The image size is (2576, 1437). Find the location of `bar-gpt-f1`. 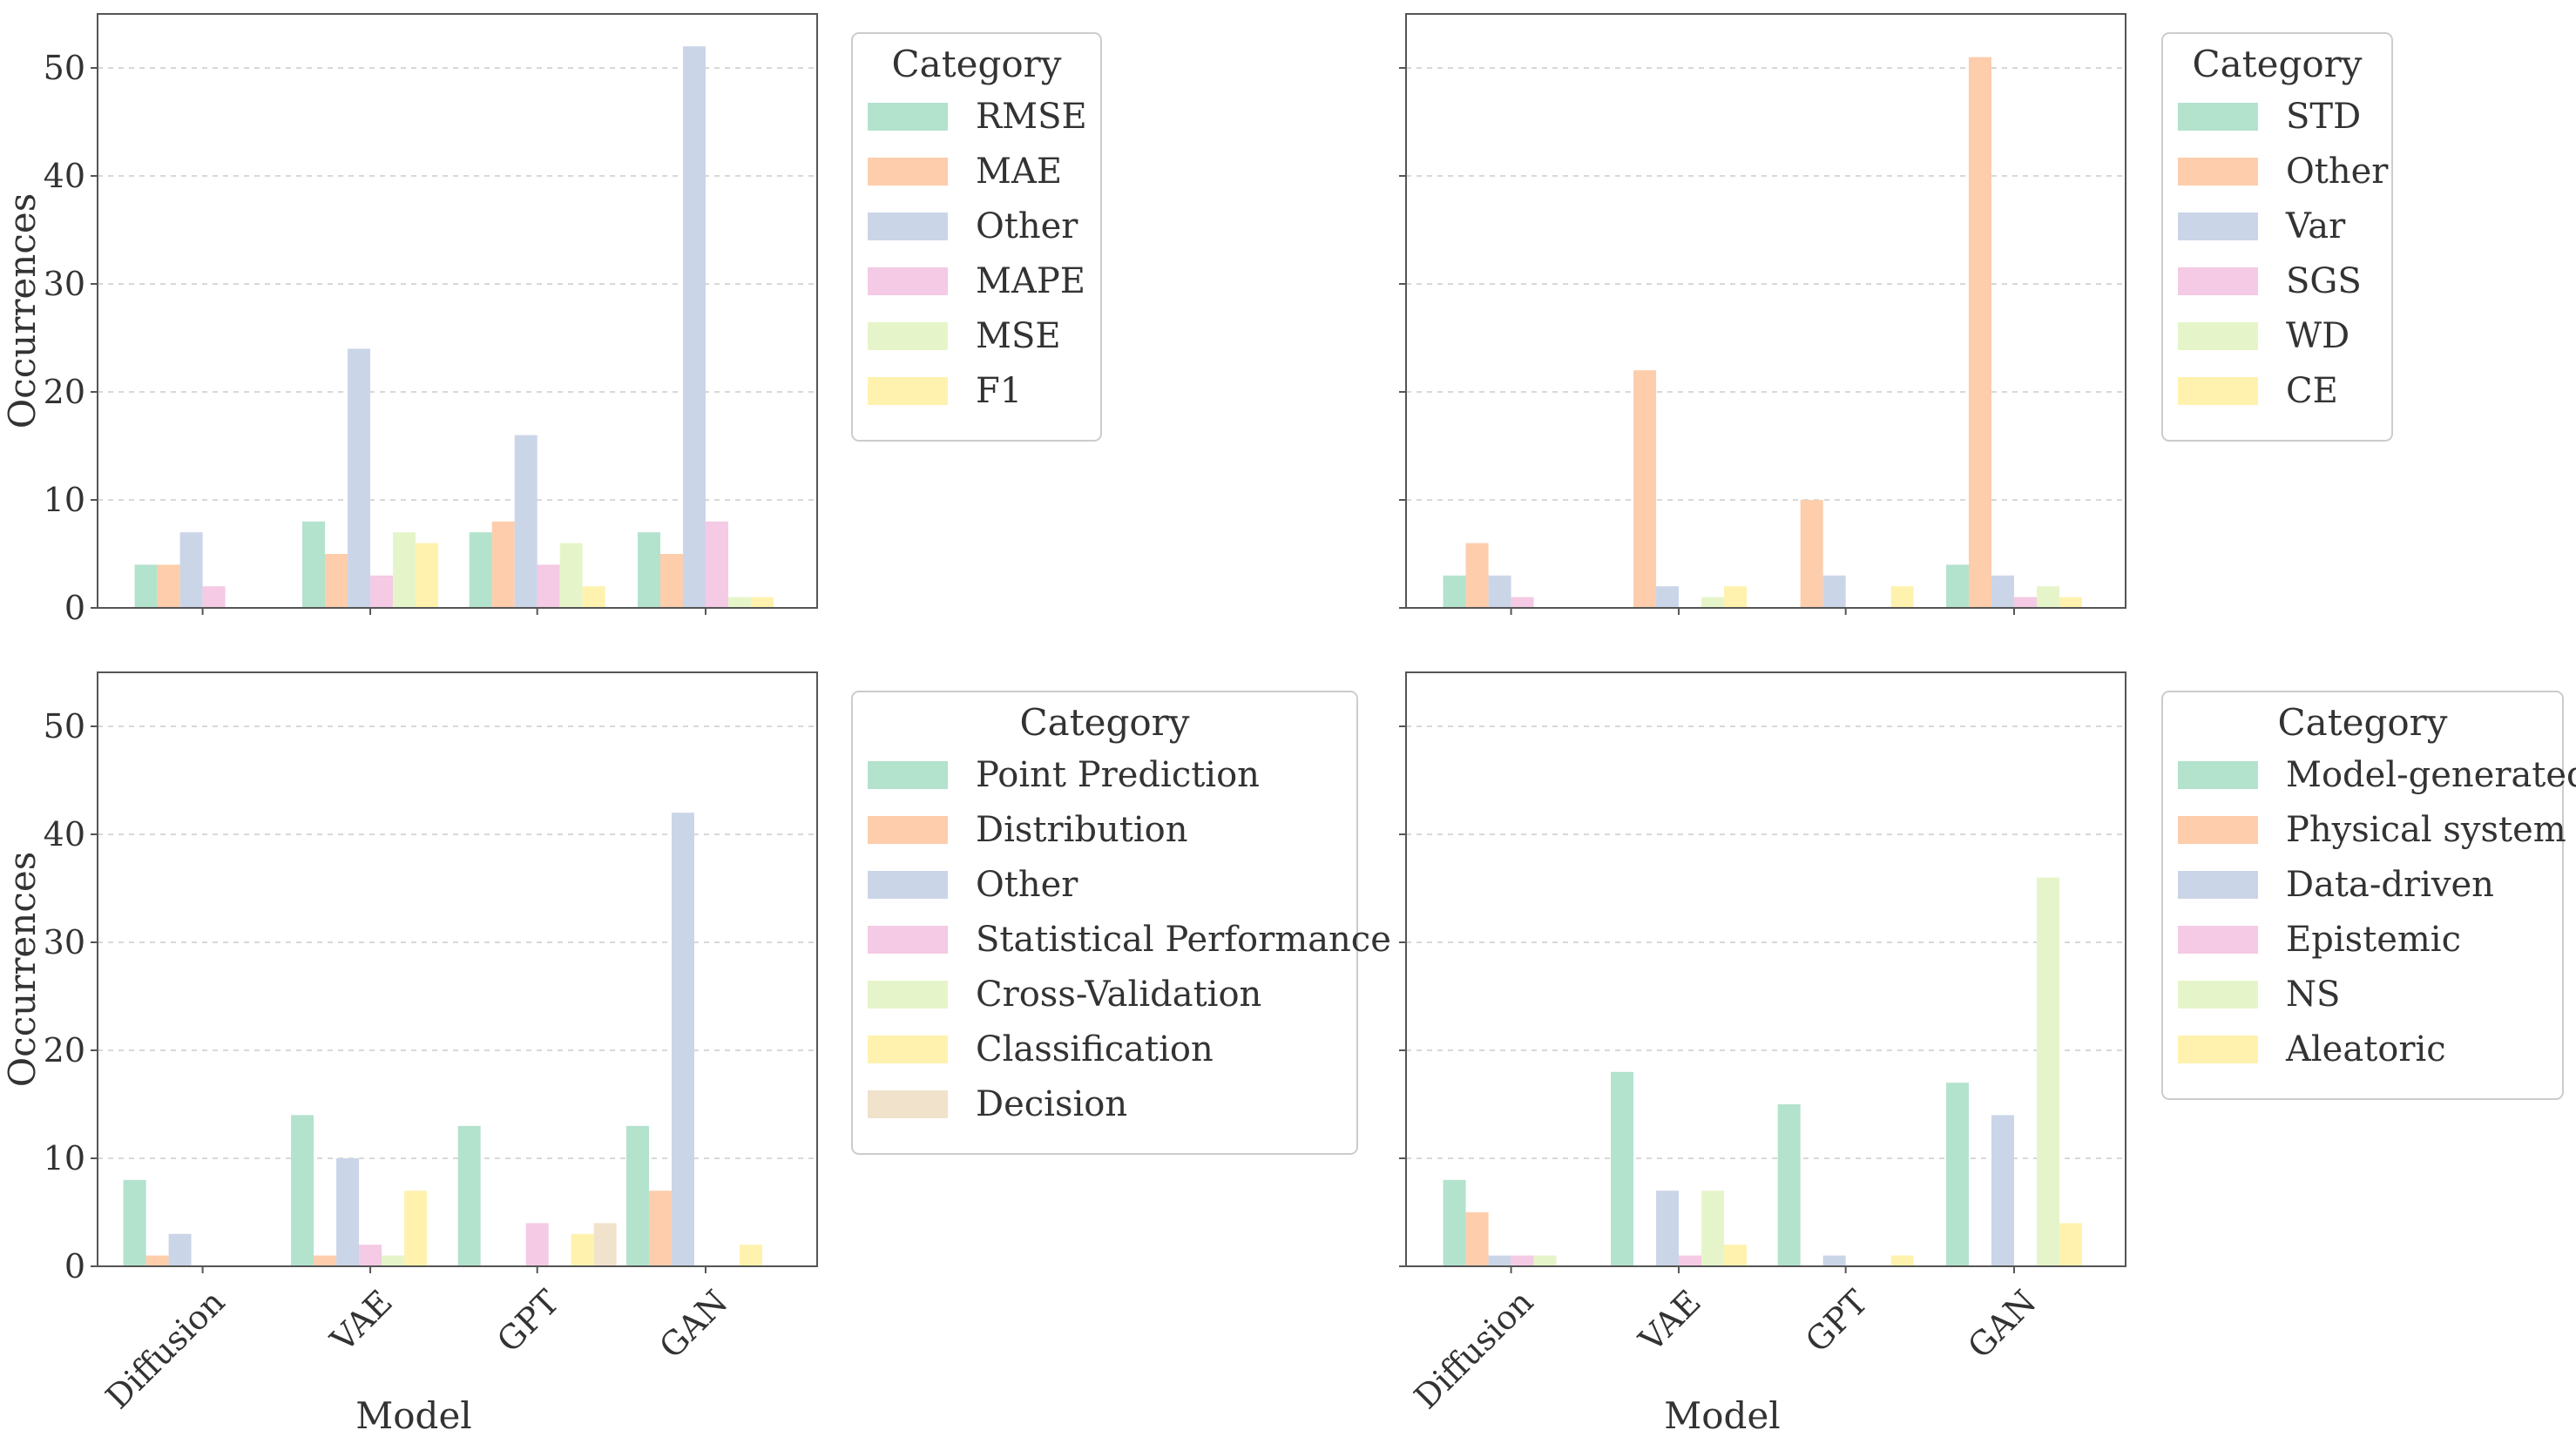

bar-gpt-f1 is located at coordinates (593, 597).